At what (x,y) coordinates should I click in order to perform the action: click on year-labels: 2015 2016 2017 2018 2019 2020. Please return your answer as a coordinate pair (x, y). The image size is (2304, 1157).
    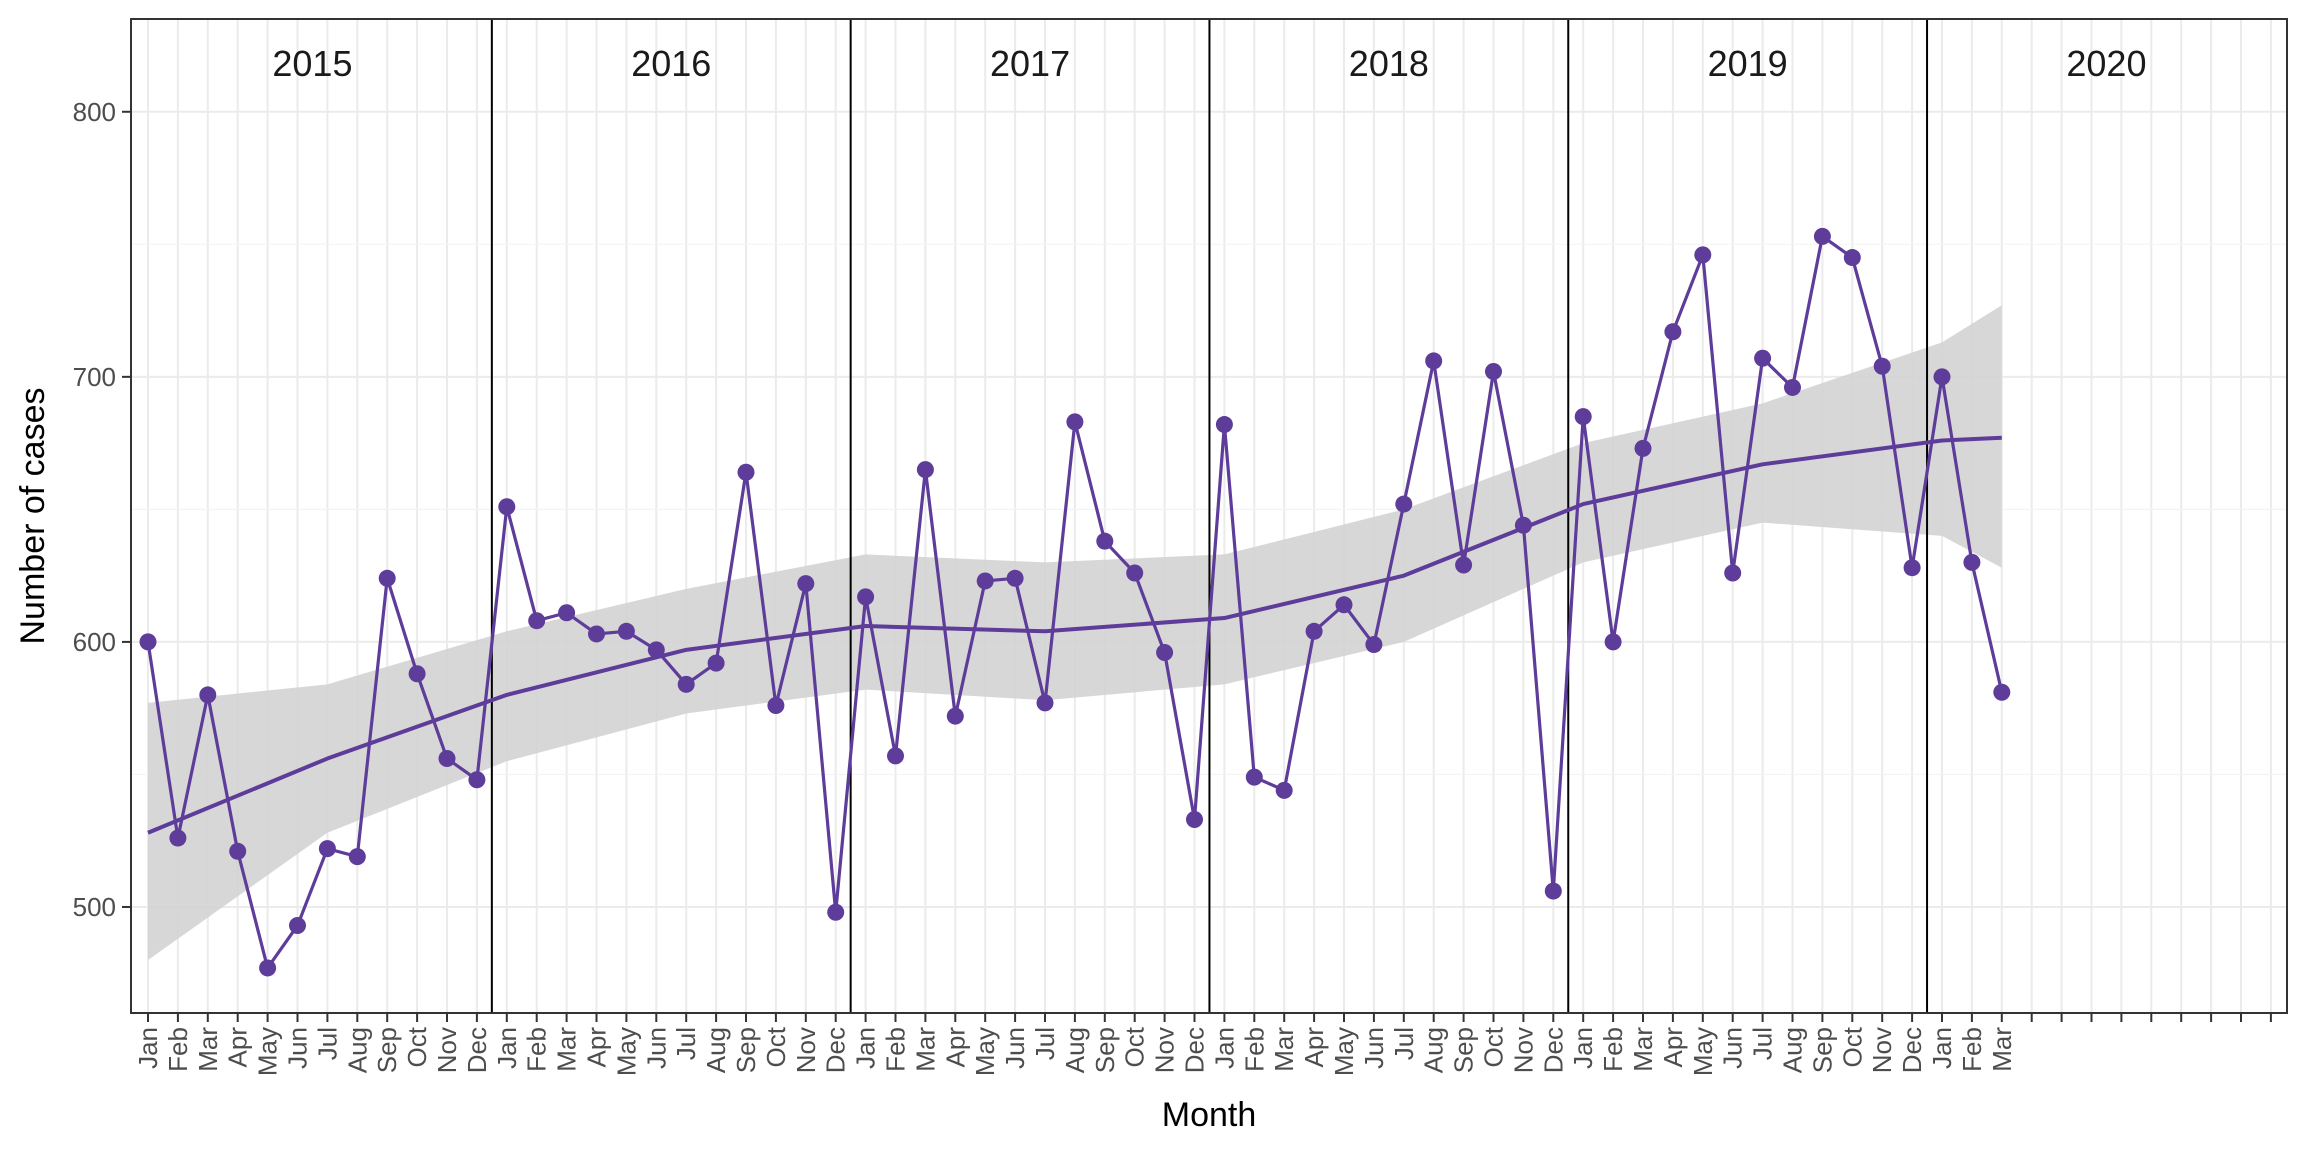
    Looking at the image, I should click on (1209, 63).